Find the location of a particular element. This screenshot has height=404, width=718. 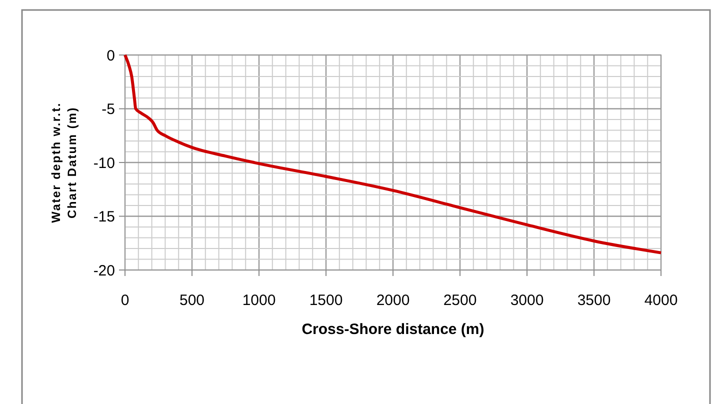

y-tick-label: -5 is located at coordinates (108, 109).